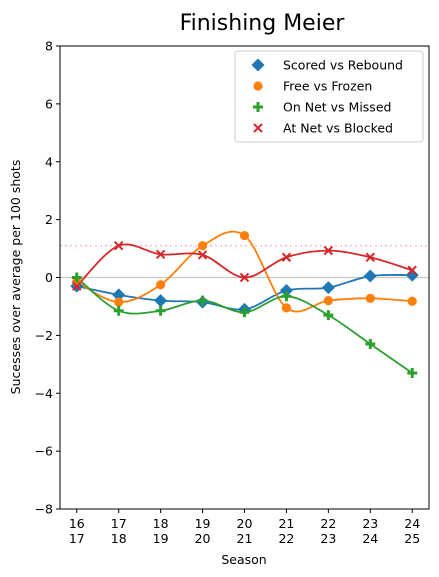 The height and width of the screenshot is (577, 439). I want to click on y-tick-label-1: −6, so click(44, 451).